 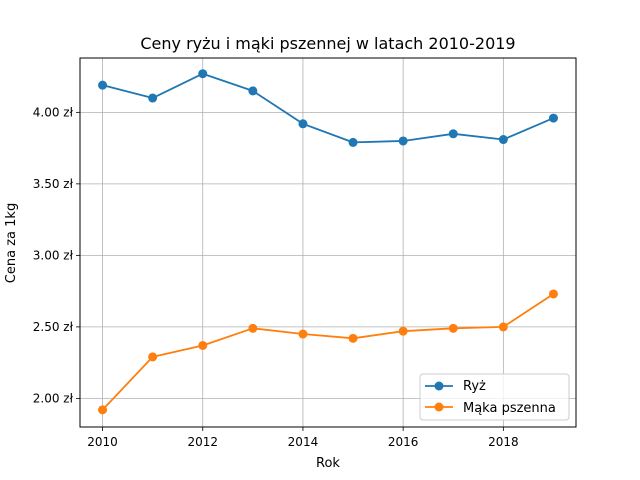 What do you see at coordinates (403, 442) in the screenshot?
I see `x-tick-label: 2016` at bounding box center [403, 442].